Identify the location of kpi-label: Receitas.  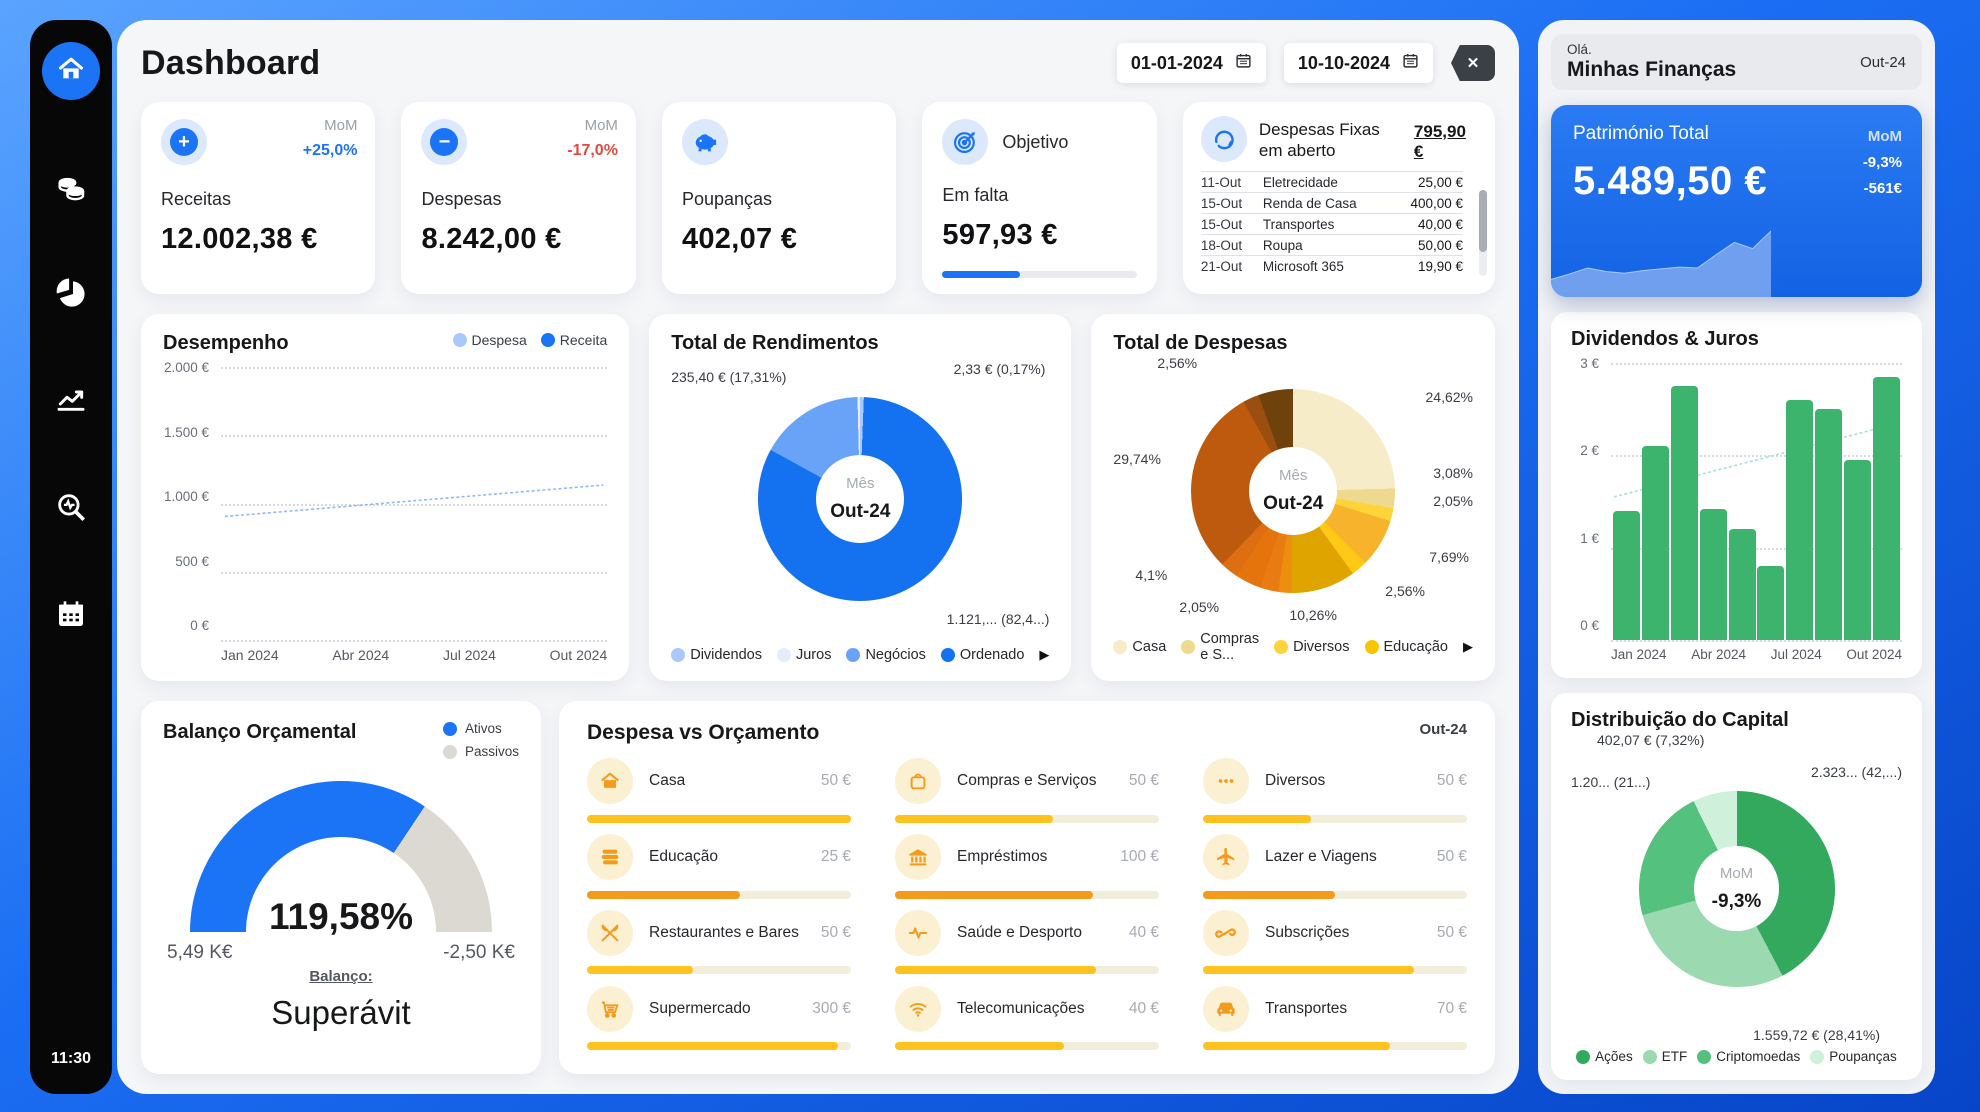
(196, 199).